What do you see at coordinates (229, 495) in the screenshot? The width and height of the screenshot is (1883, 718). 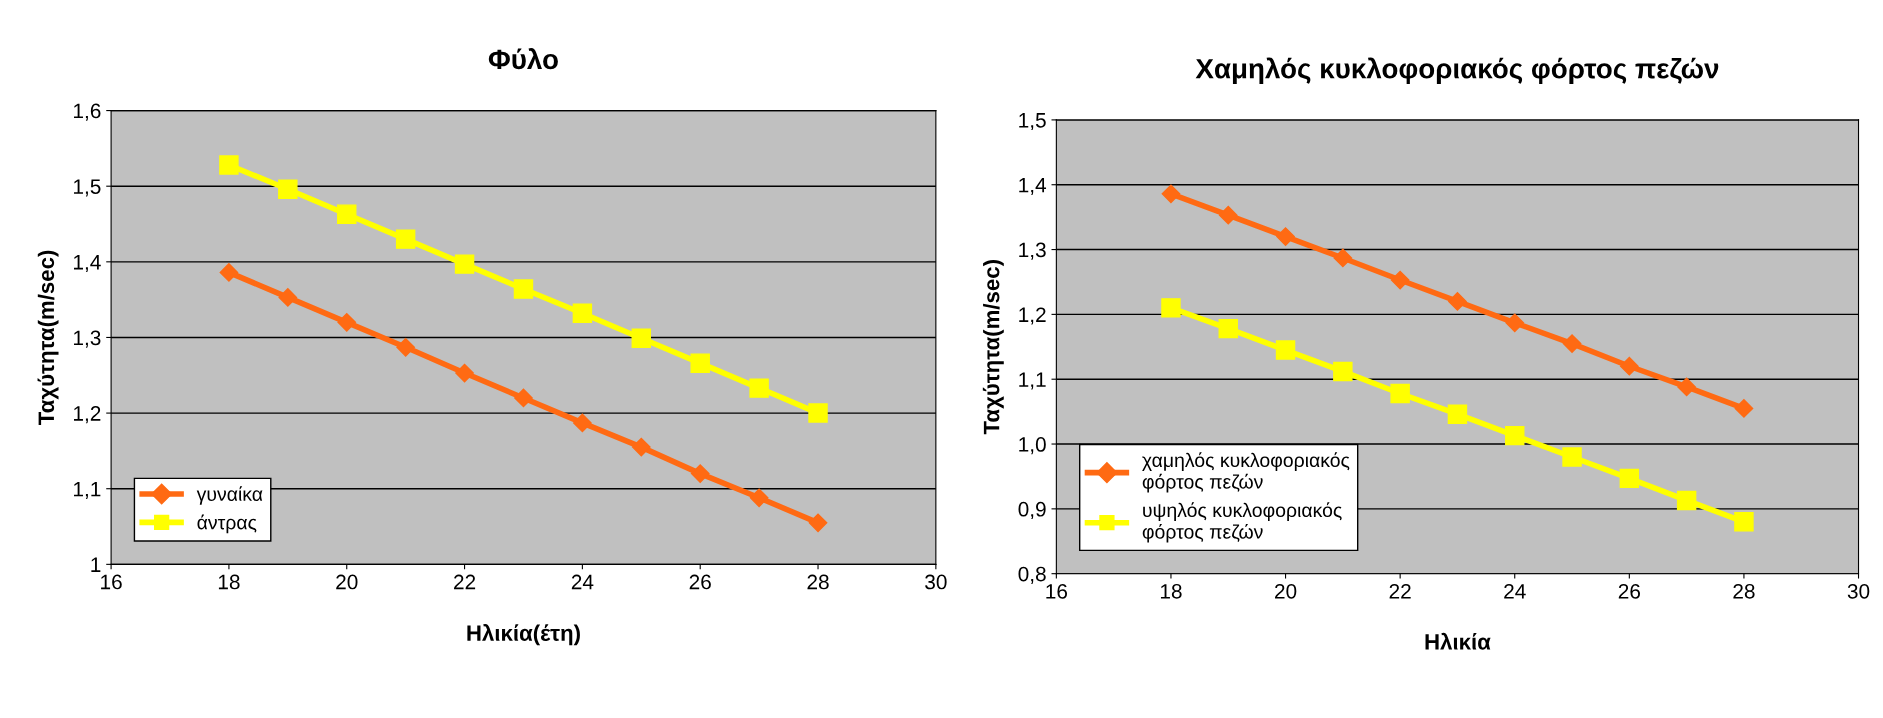 I see `legend-label: γυναίκα` at bounding box center [229, 495].